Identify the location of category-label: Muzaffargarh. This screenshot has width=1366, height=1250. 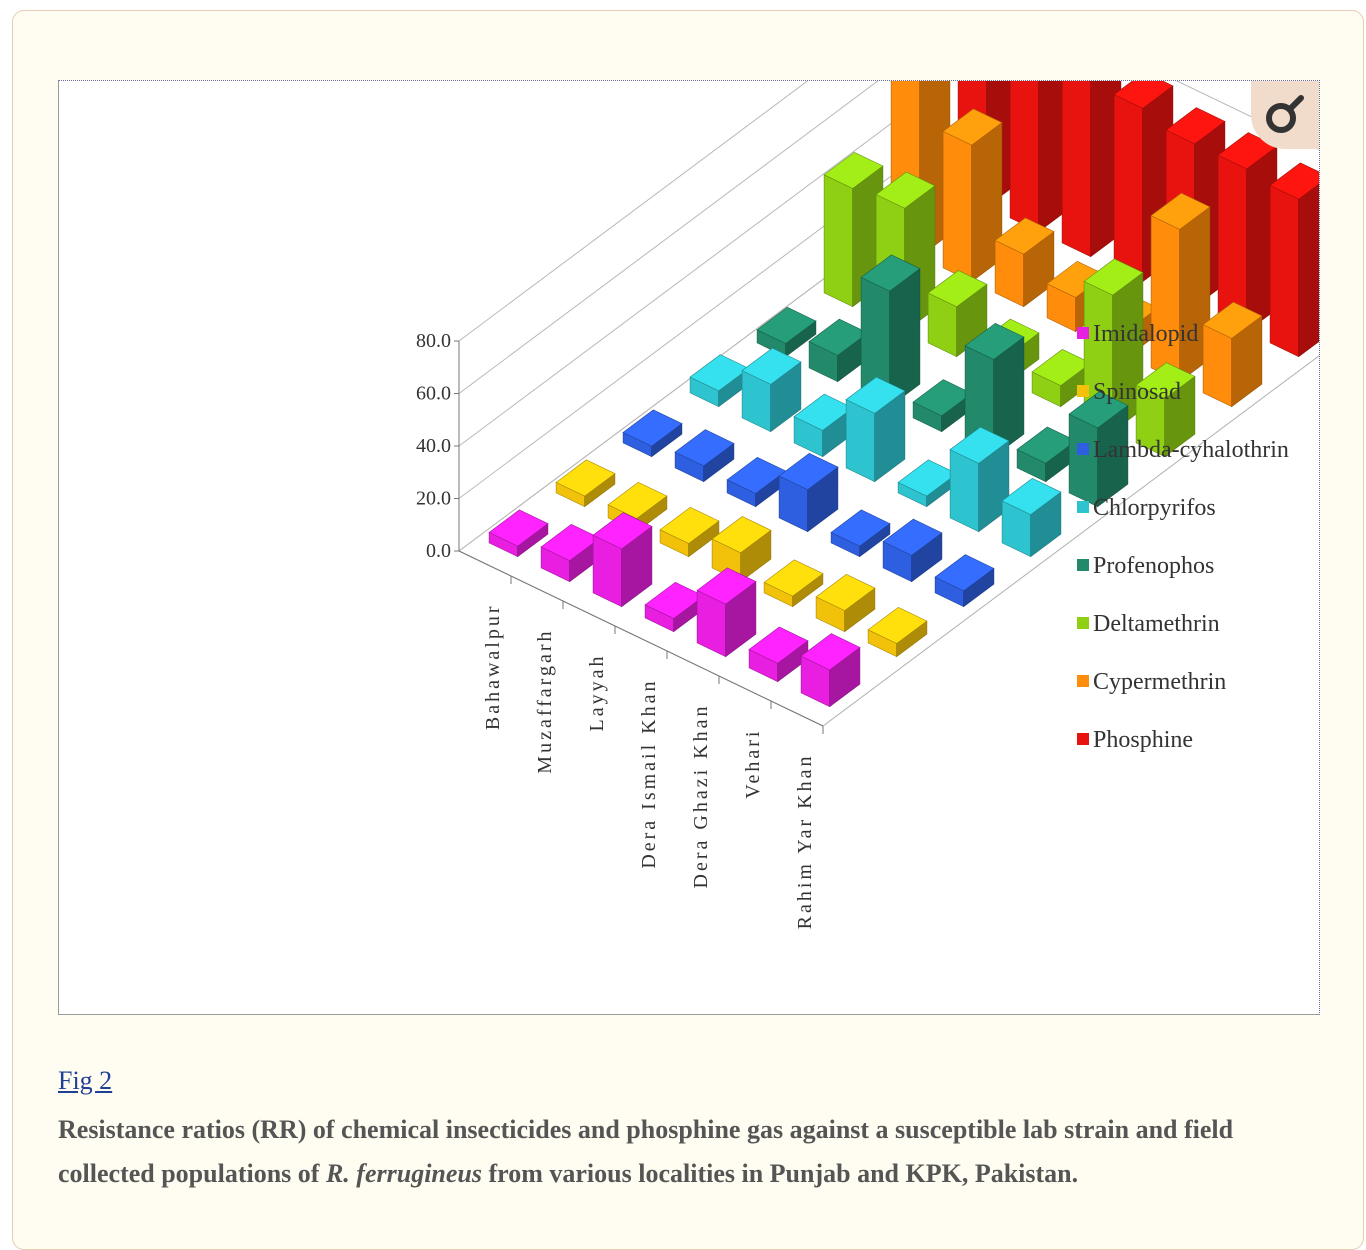
(545, 701).